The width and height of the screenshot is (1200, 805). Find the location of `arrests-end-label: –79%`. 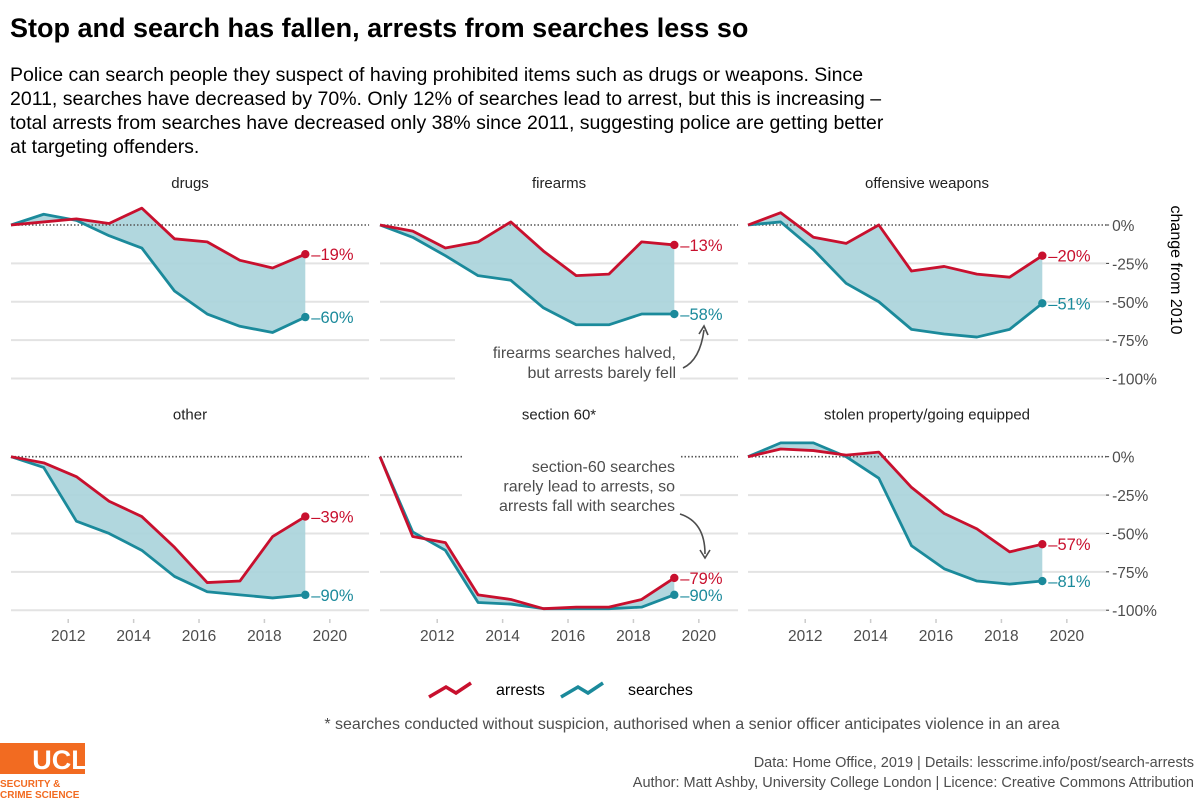

arrests-end-label: –79% is located at coordinates (701, 579).